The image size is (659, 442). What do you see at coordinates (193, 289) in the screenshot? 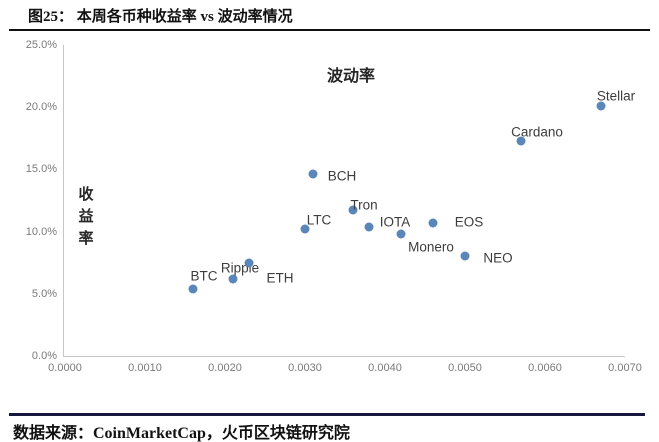
I see `data-point-btc` at bounding box center [193, 289].